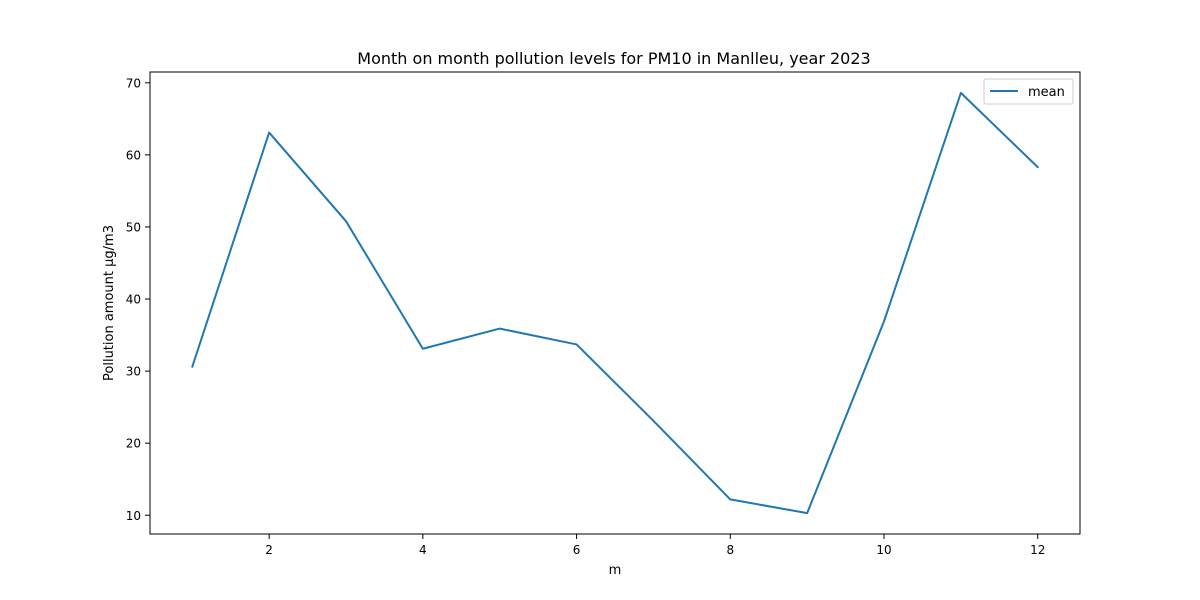  I want to click on x-tick-label: 4, so click(423, 550).